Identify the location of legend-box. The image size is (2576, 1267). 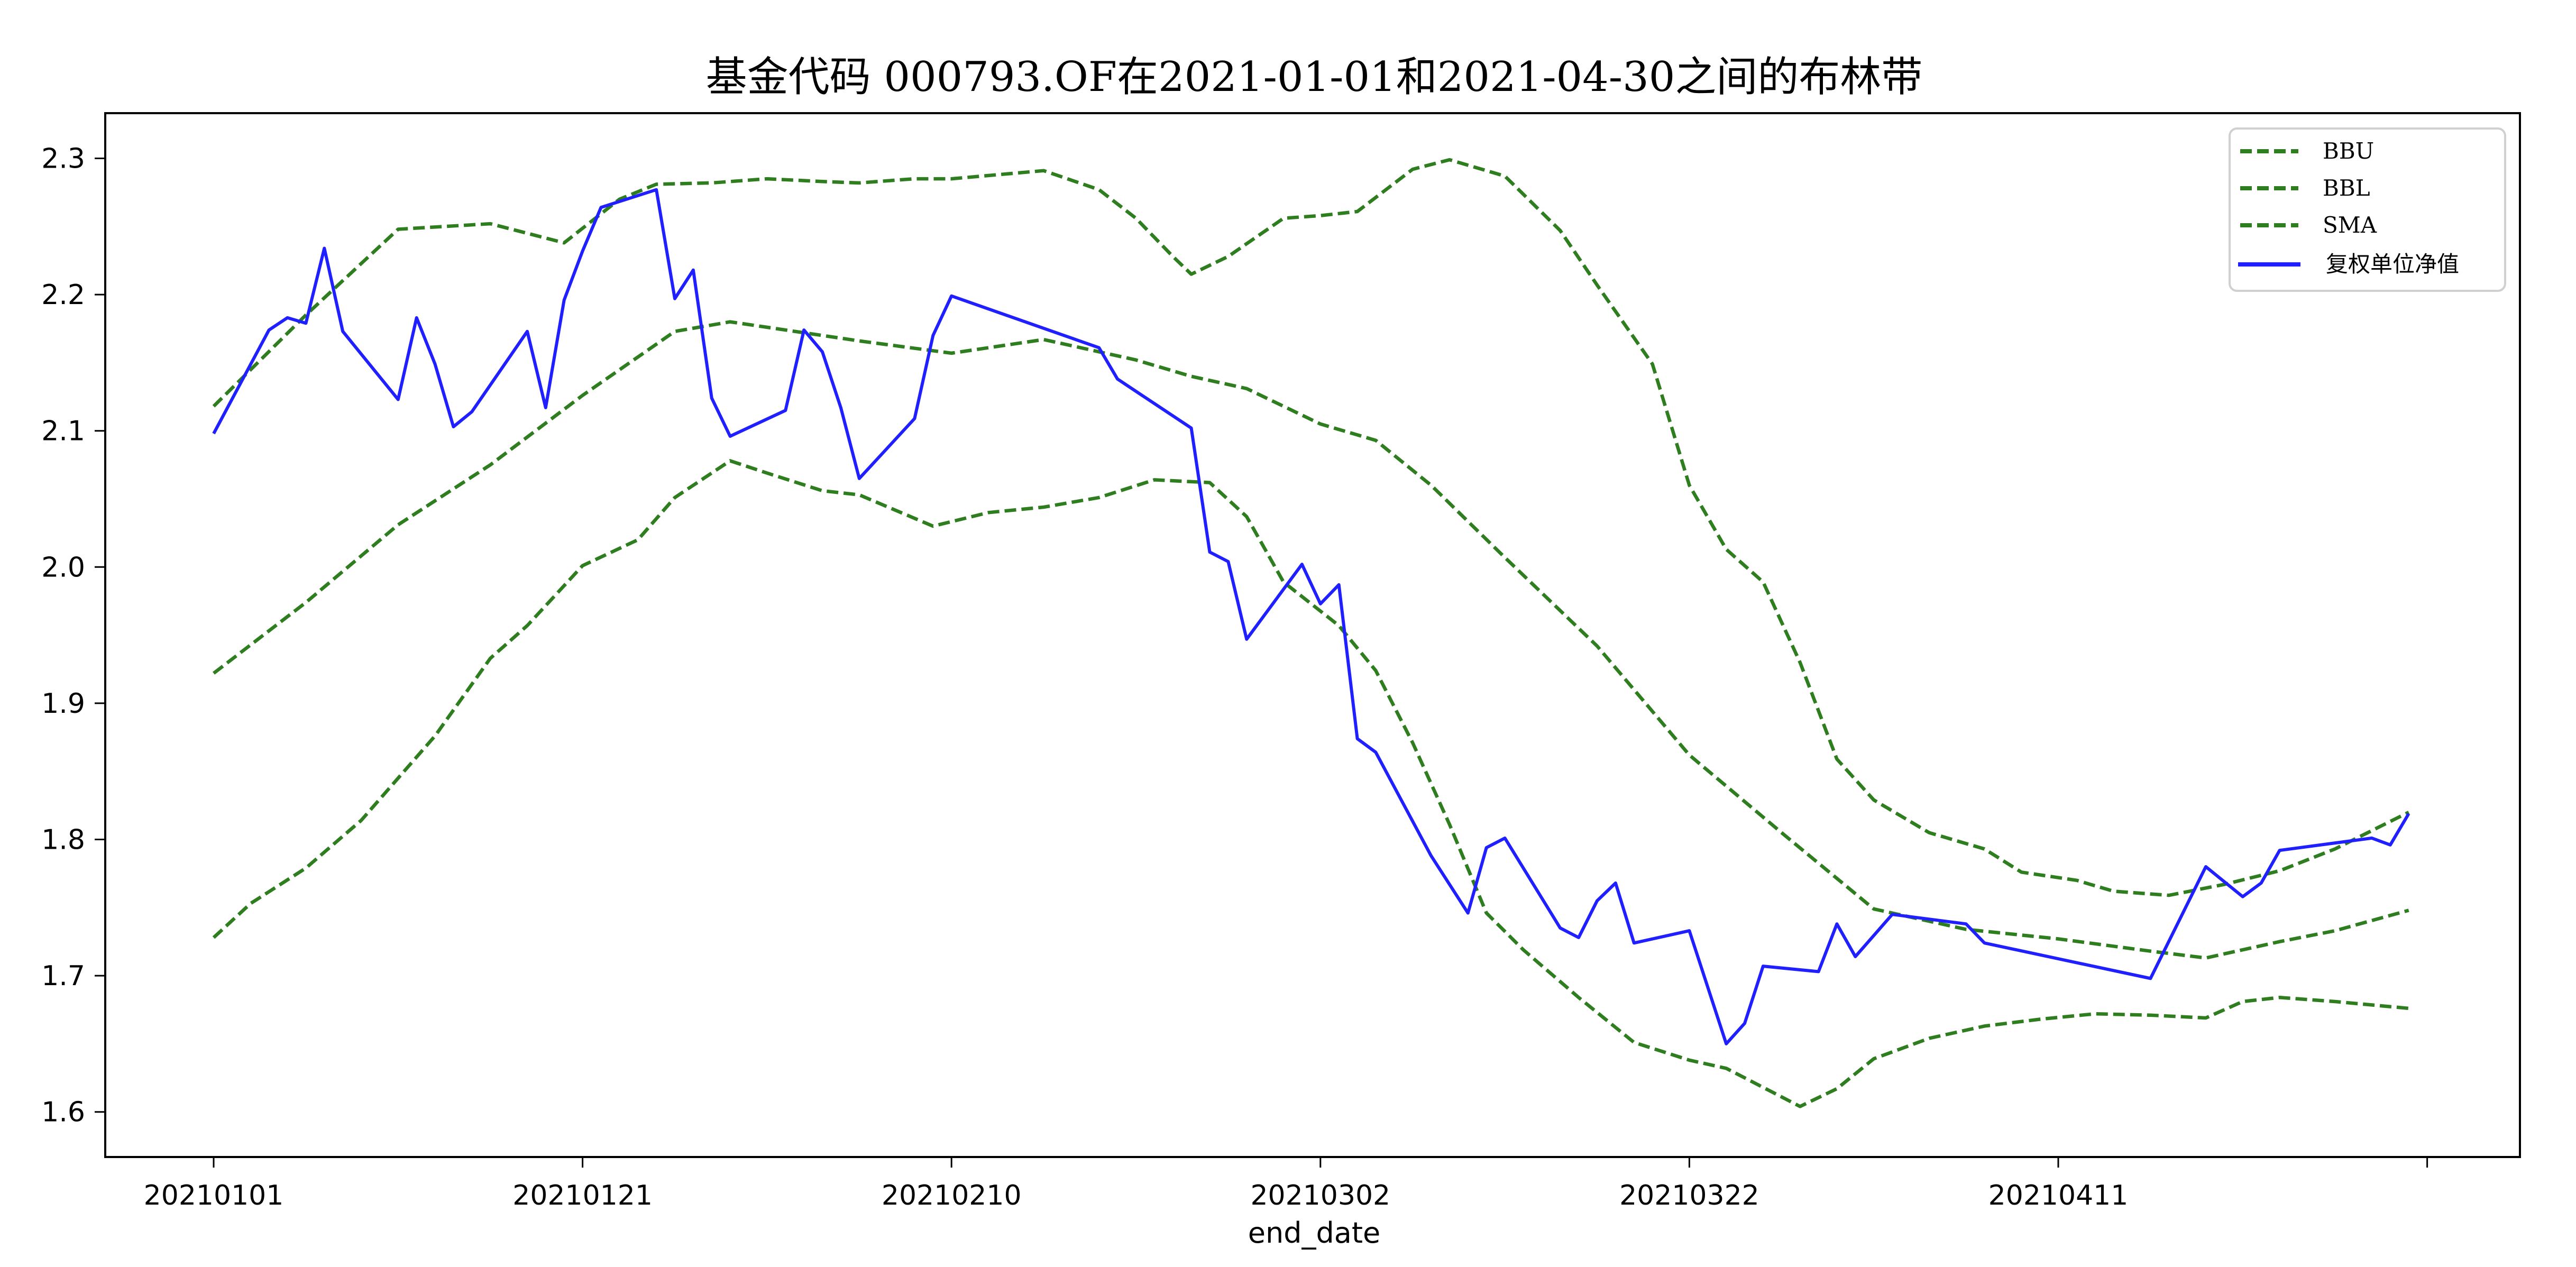
(2367, 209).